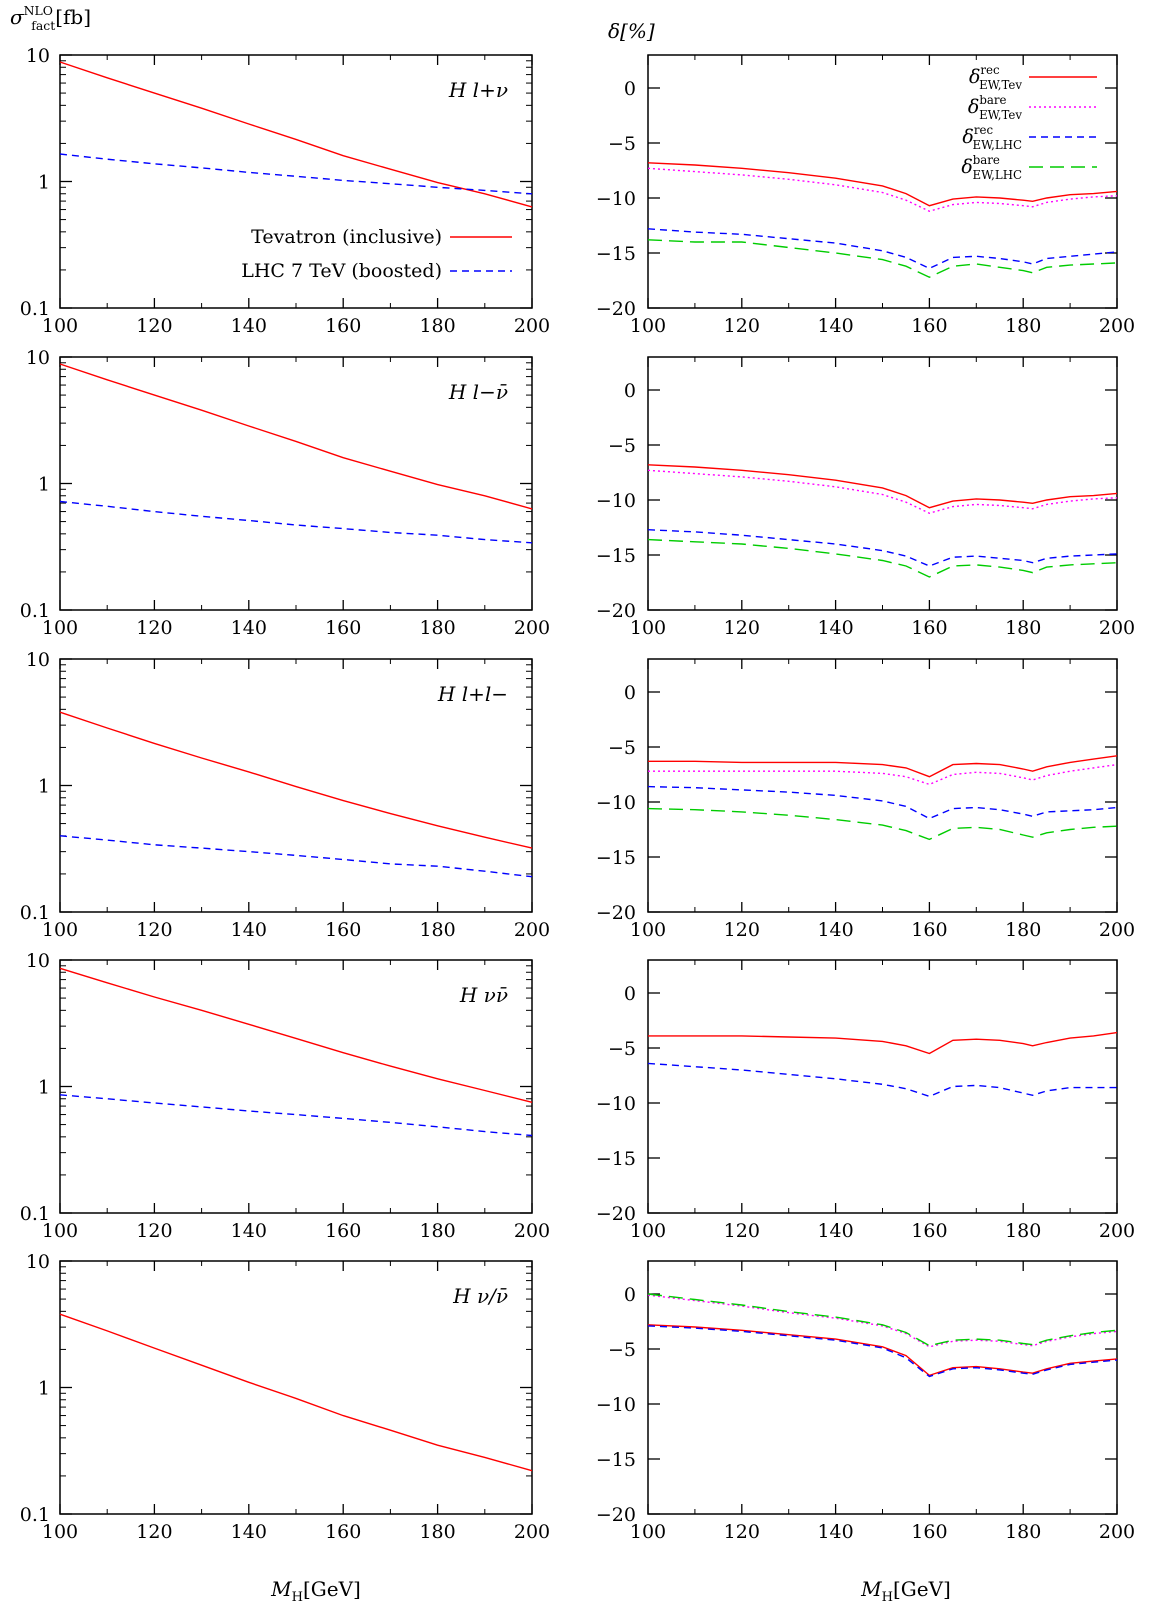  Describe the element at coordinates (478, 392) in the screenshot. I see `process-label: H l−ν̄` at that location.